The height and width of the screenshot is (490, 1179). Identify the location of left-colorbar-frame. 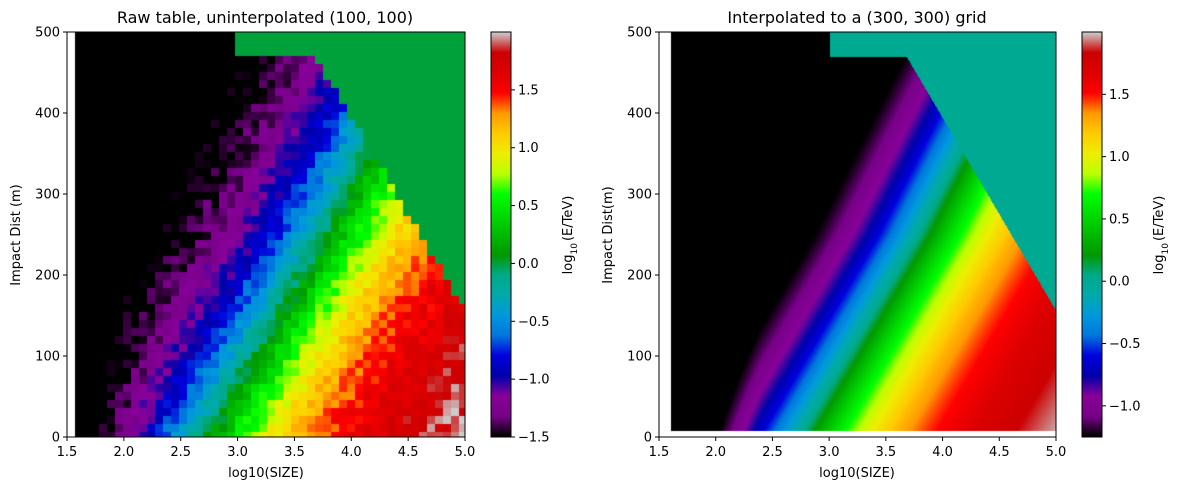
(501, 234).